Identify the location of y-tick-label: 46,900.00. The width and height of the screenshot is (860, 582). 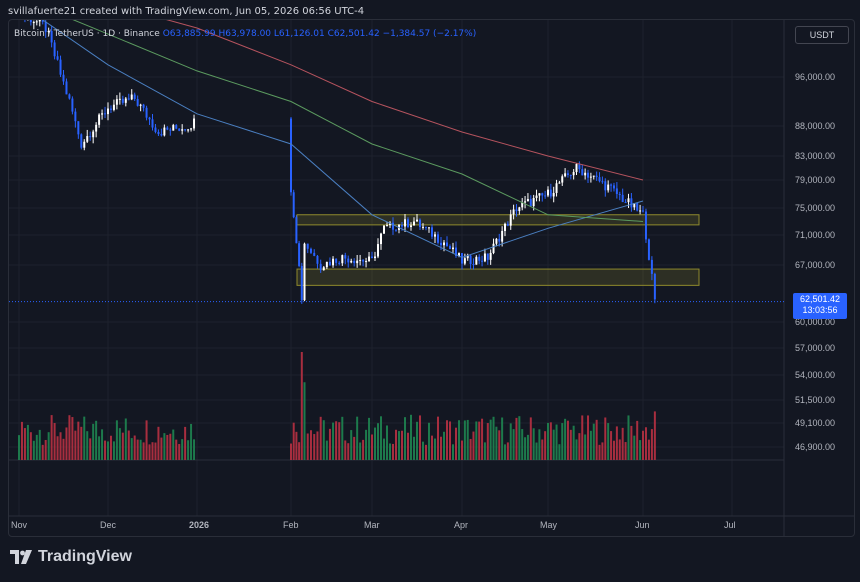
(815, 447).